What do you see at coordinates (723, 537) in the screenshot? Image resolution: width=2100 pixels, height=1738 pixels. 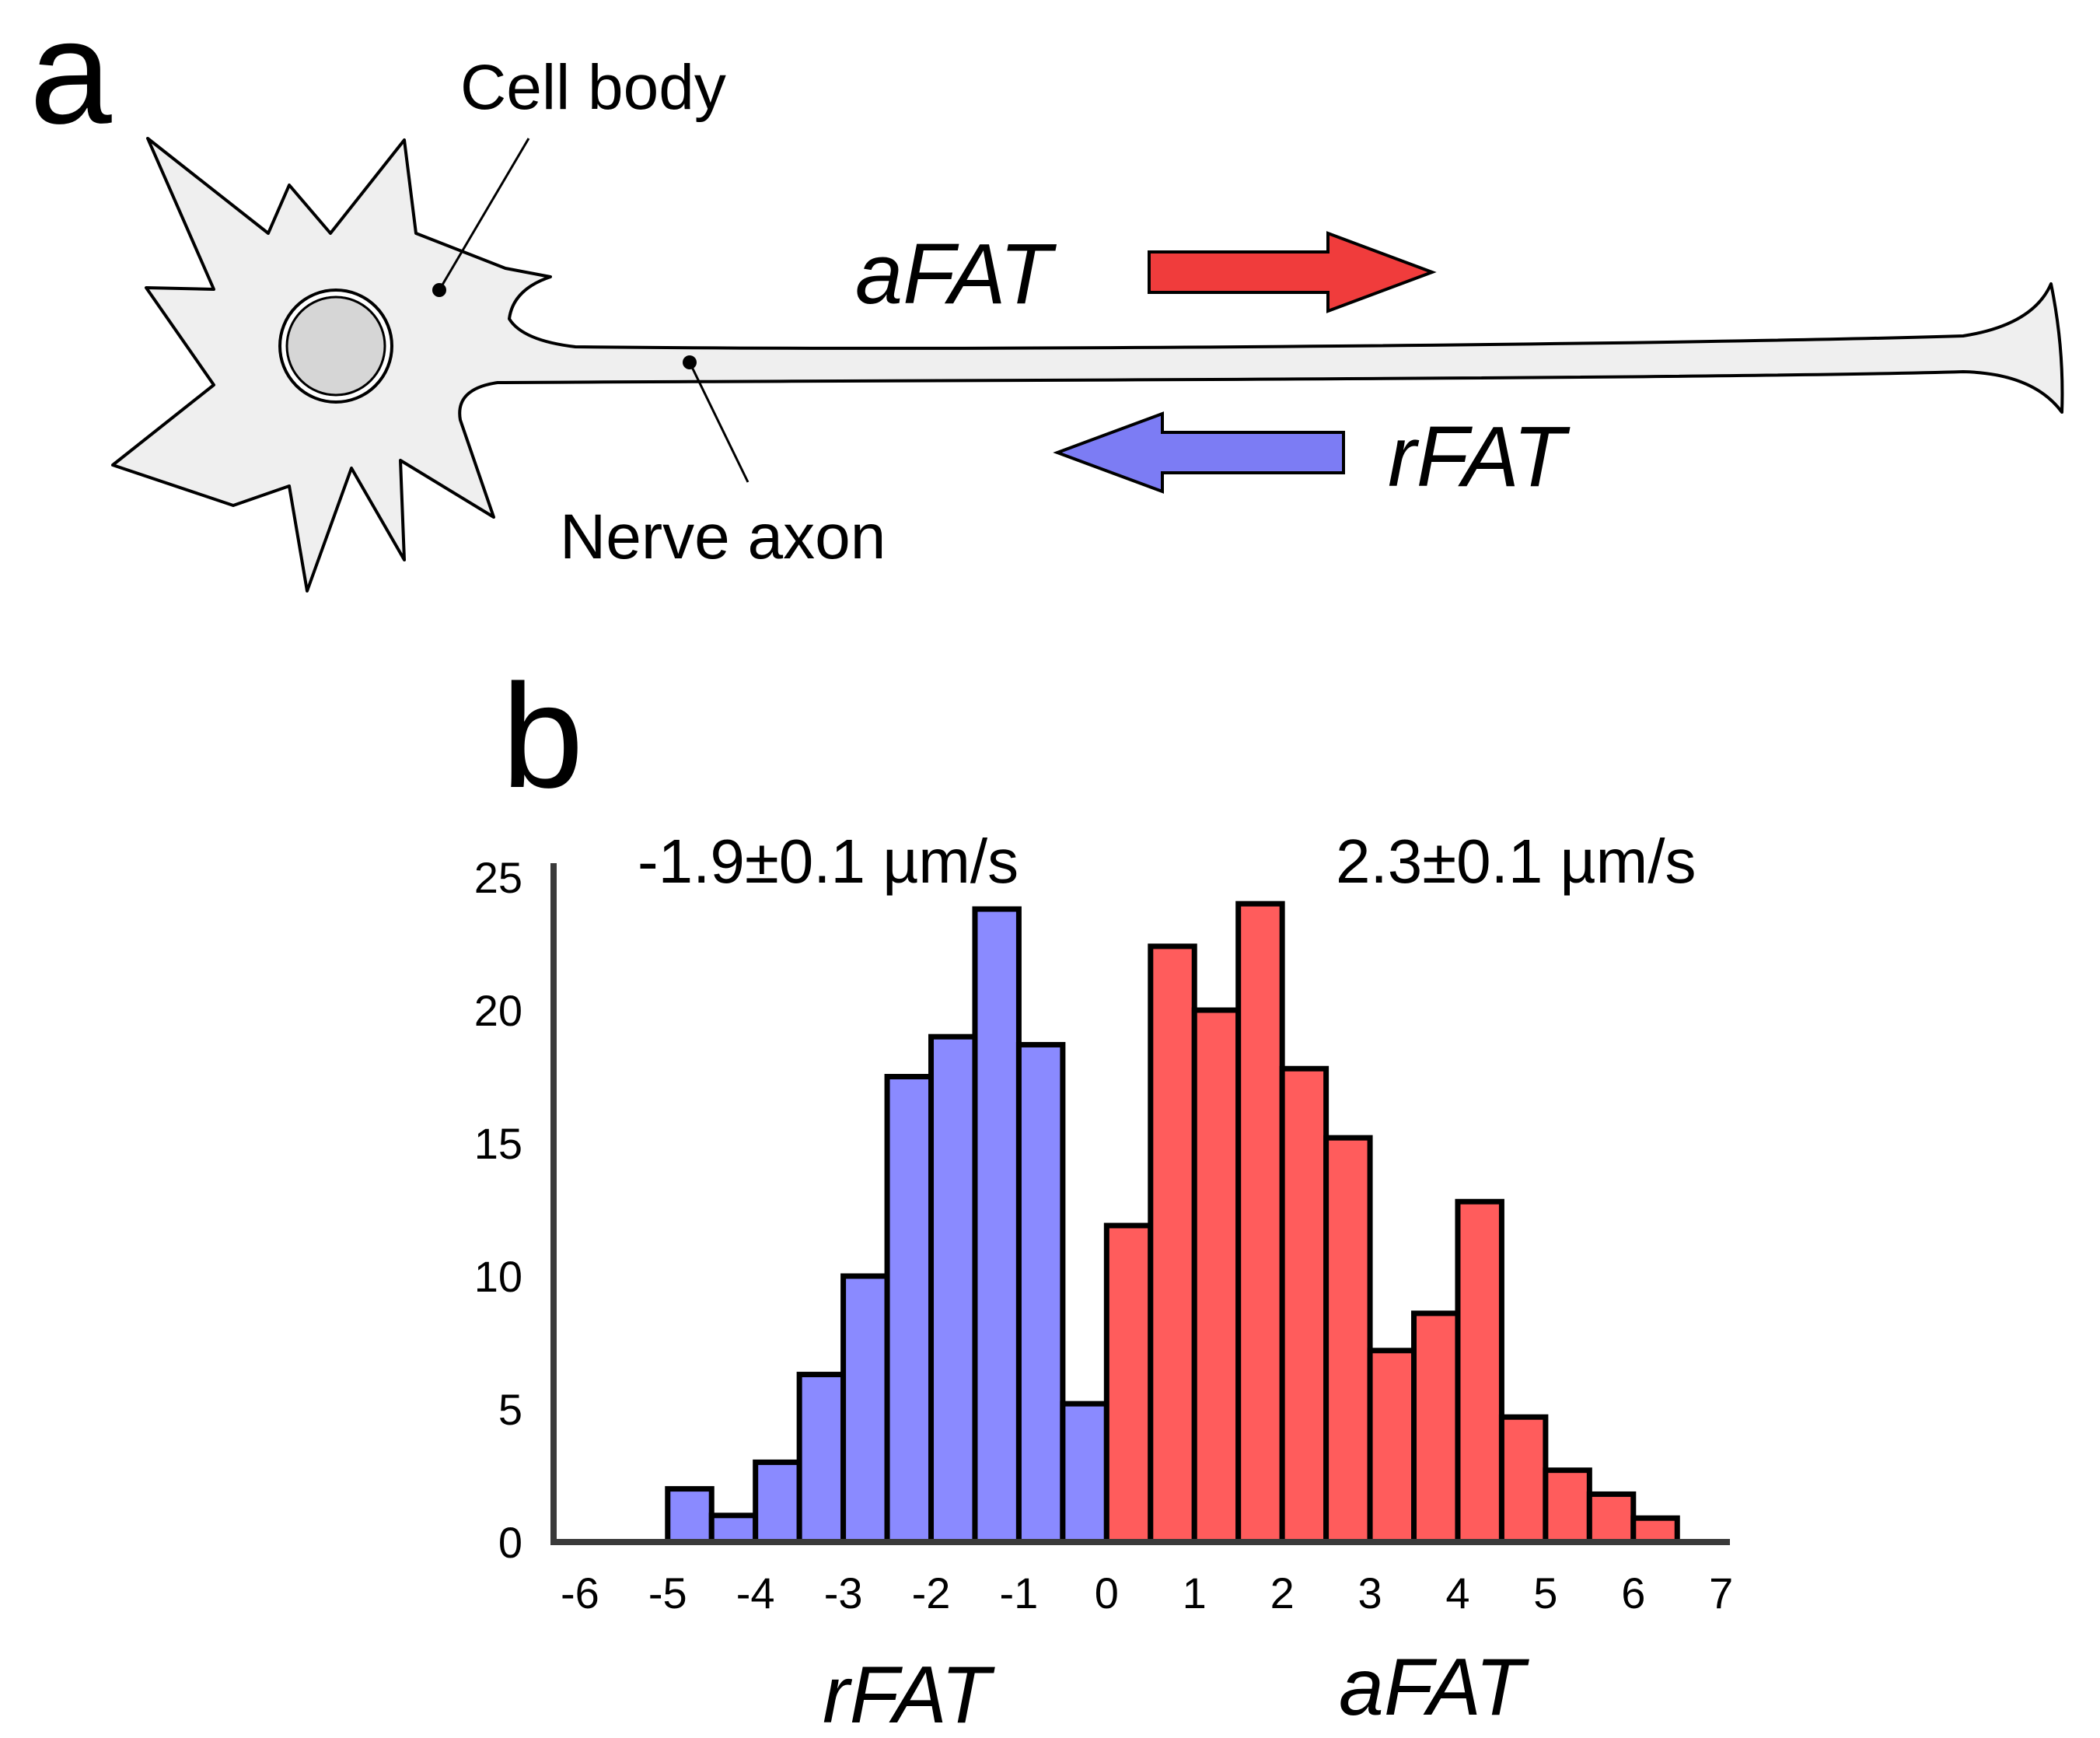 I see `nerve-axon-label: Nerve axon` at bounding box center [723, 537].